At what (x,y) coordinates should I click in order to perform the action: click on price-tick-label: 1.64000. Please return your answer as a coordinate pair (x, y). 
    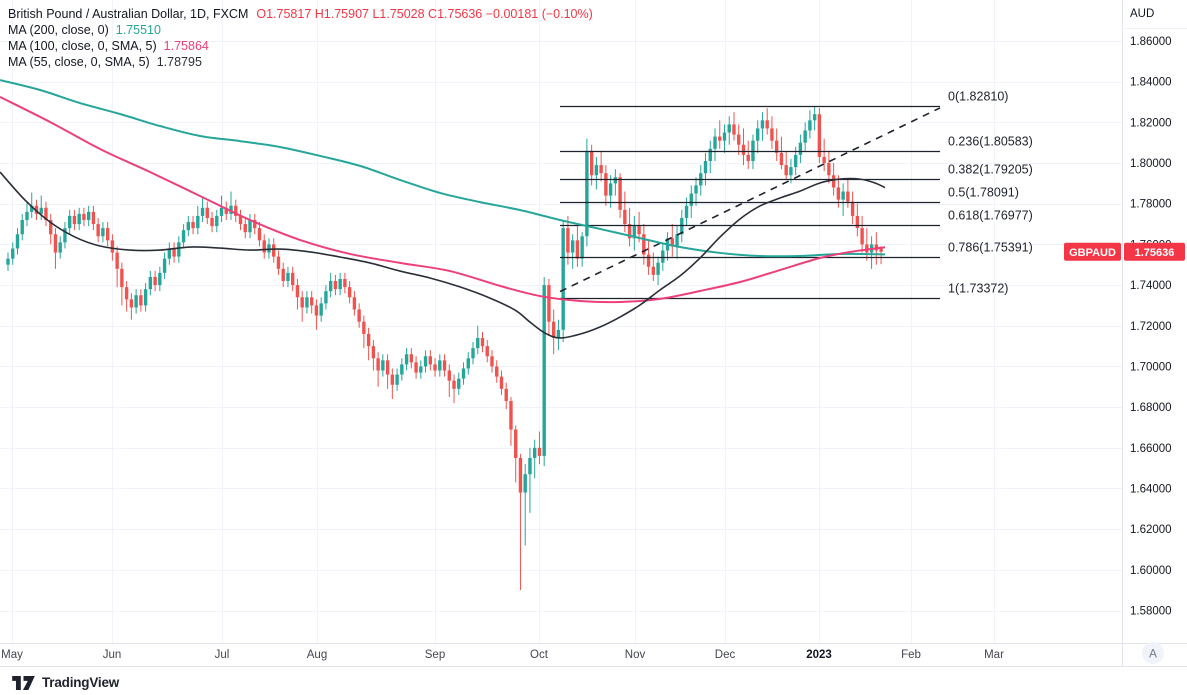
    Looking at the image, I should click on (1151, 489).